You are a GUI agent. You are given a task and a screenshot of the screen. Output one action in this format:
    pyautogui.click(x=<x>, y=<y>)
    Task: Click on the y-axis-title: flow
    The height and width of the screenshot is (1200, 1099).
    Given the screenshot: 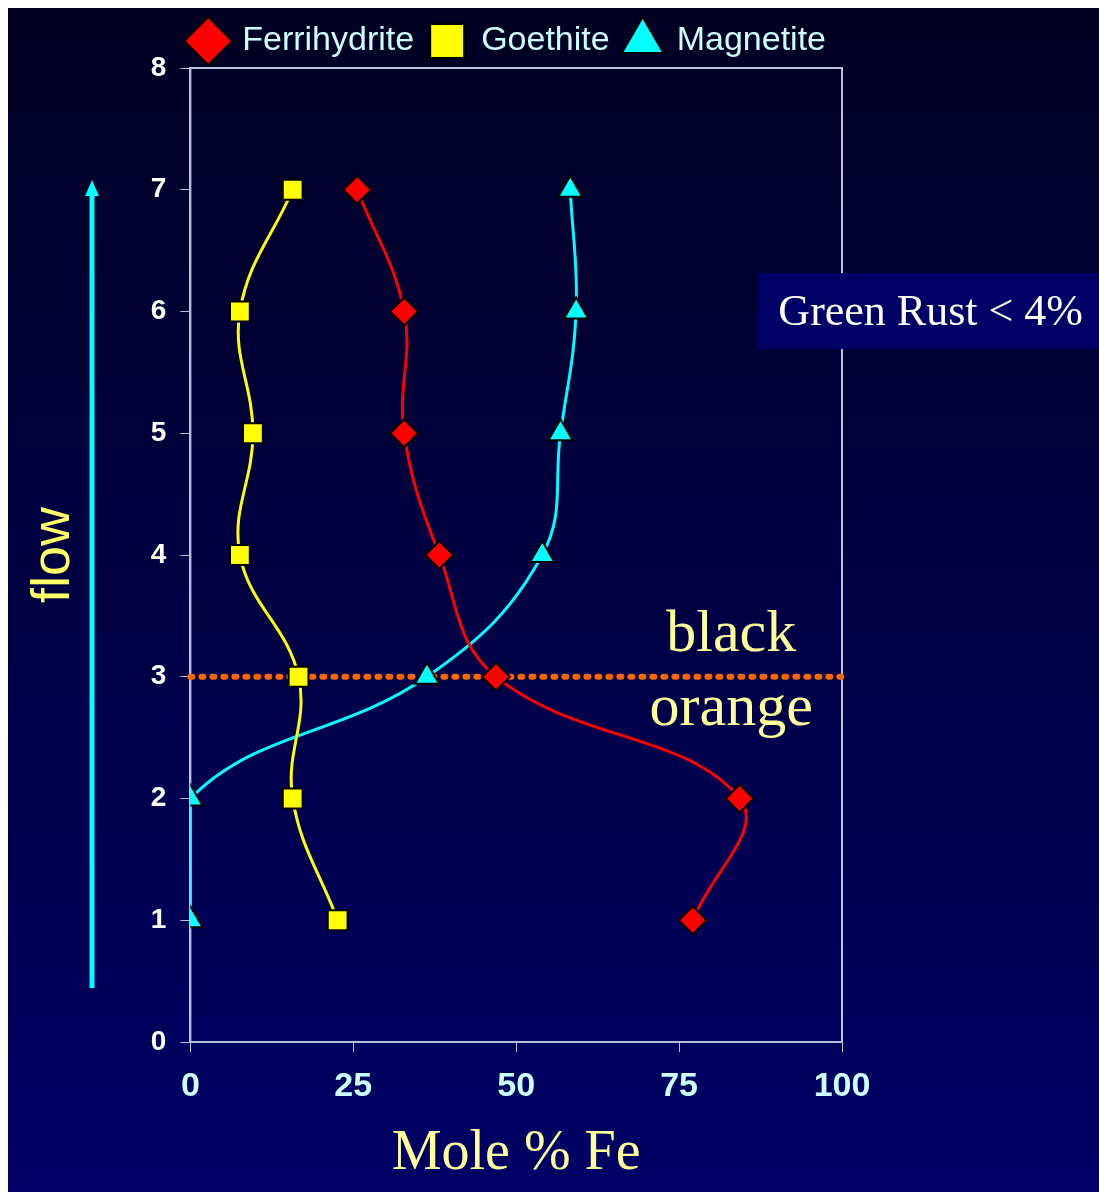 What is the action you would take?
    pyautogui.click(x=50, y=554)
    